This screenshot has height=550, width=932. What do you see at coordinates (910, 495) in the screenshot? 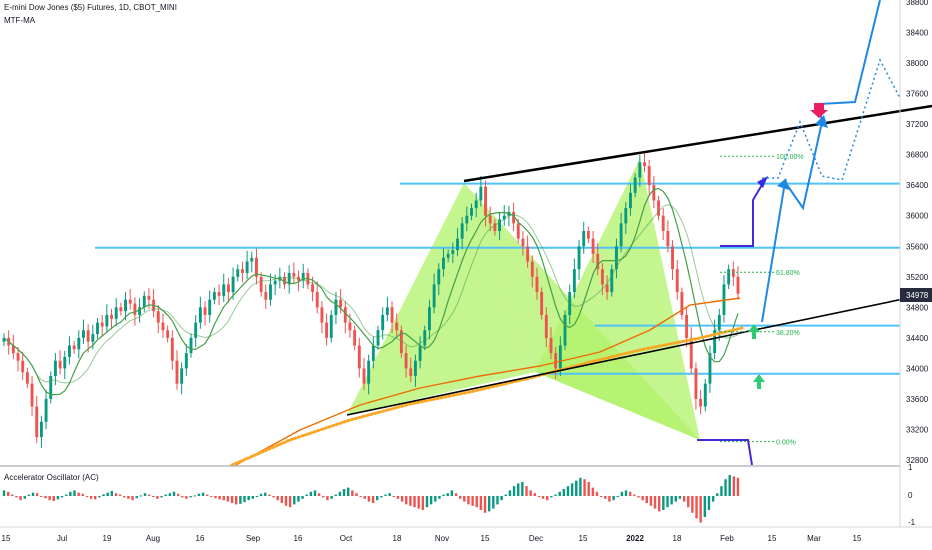
I see `oscillator-tick-label: 0` at bounding box center [910, 495].